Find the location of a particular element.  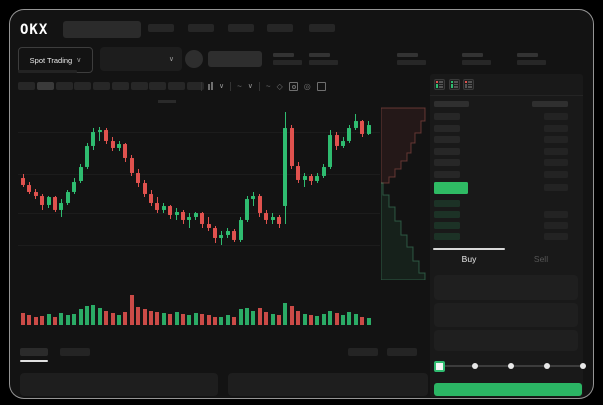

candle-type-icon is located at coordinates (210, 86).